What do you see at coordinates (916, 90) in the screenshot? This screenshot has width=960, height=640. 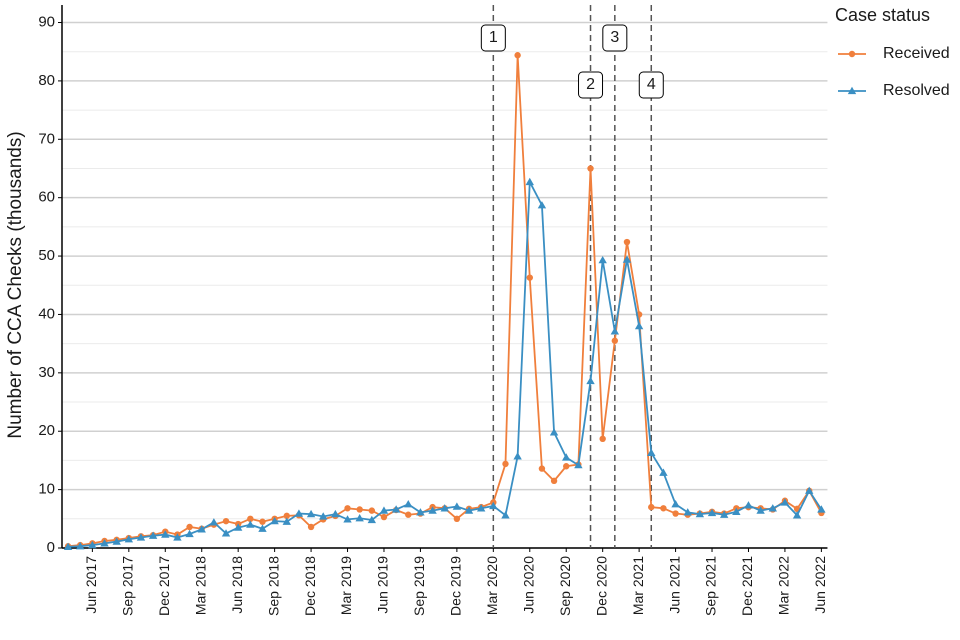 I see `legend-label: Resolved` at bounding box center [916, 90].